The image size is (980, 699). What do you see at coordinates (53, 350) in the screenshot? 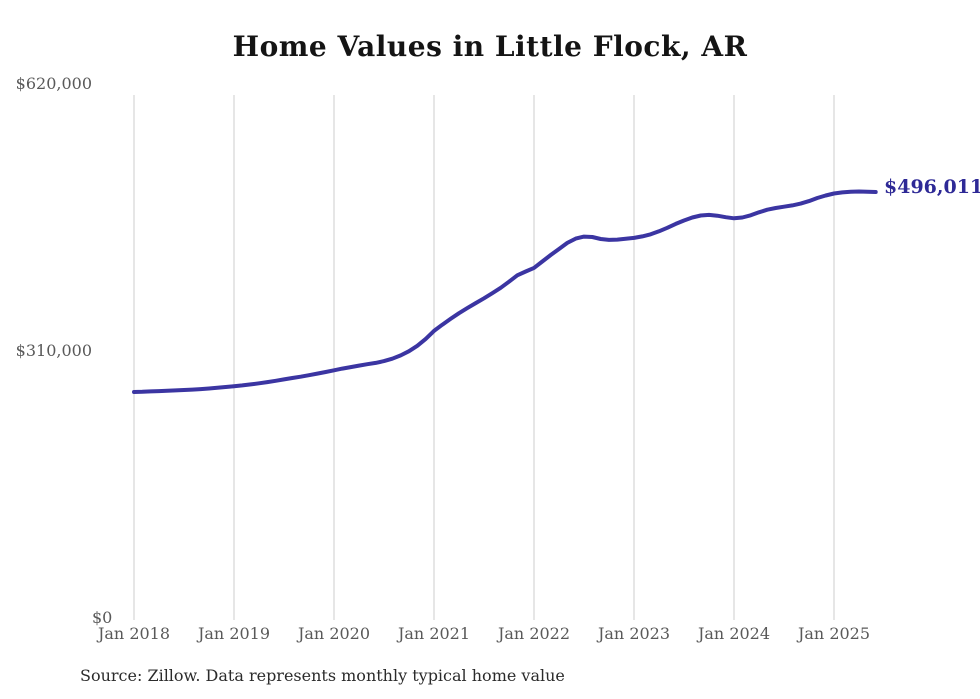
I see `y-tick-label: $310,000` at bounding box center [53, 350].